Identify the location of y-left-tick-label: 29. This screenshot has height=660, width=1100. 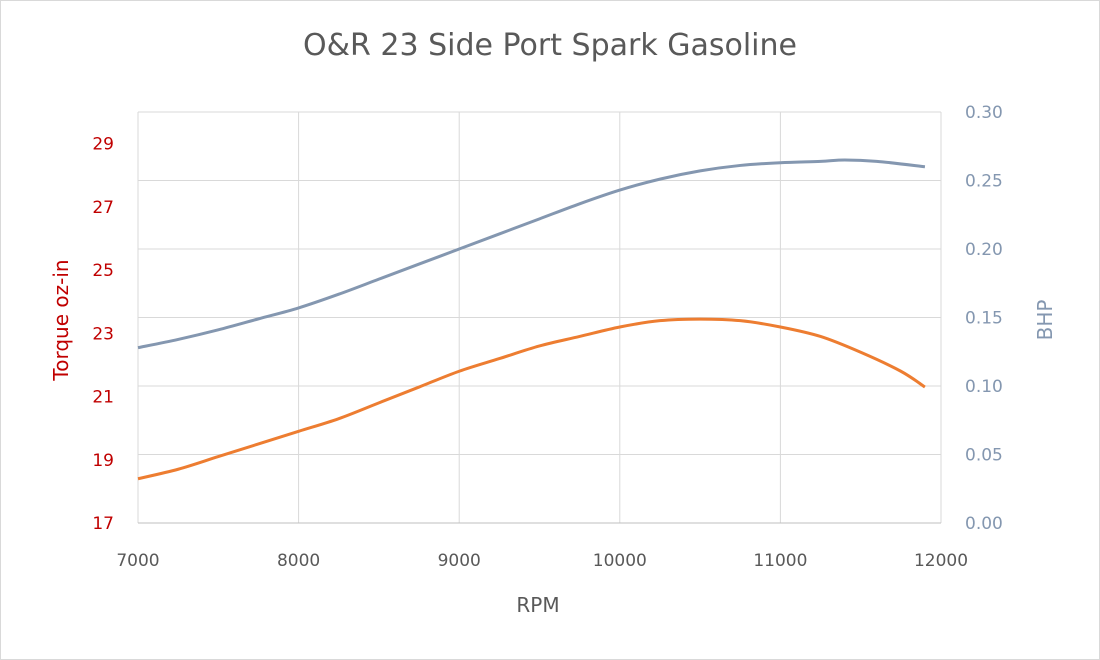
(103, 145).